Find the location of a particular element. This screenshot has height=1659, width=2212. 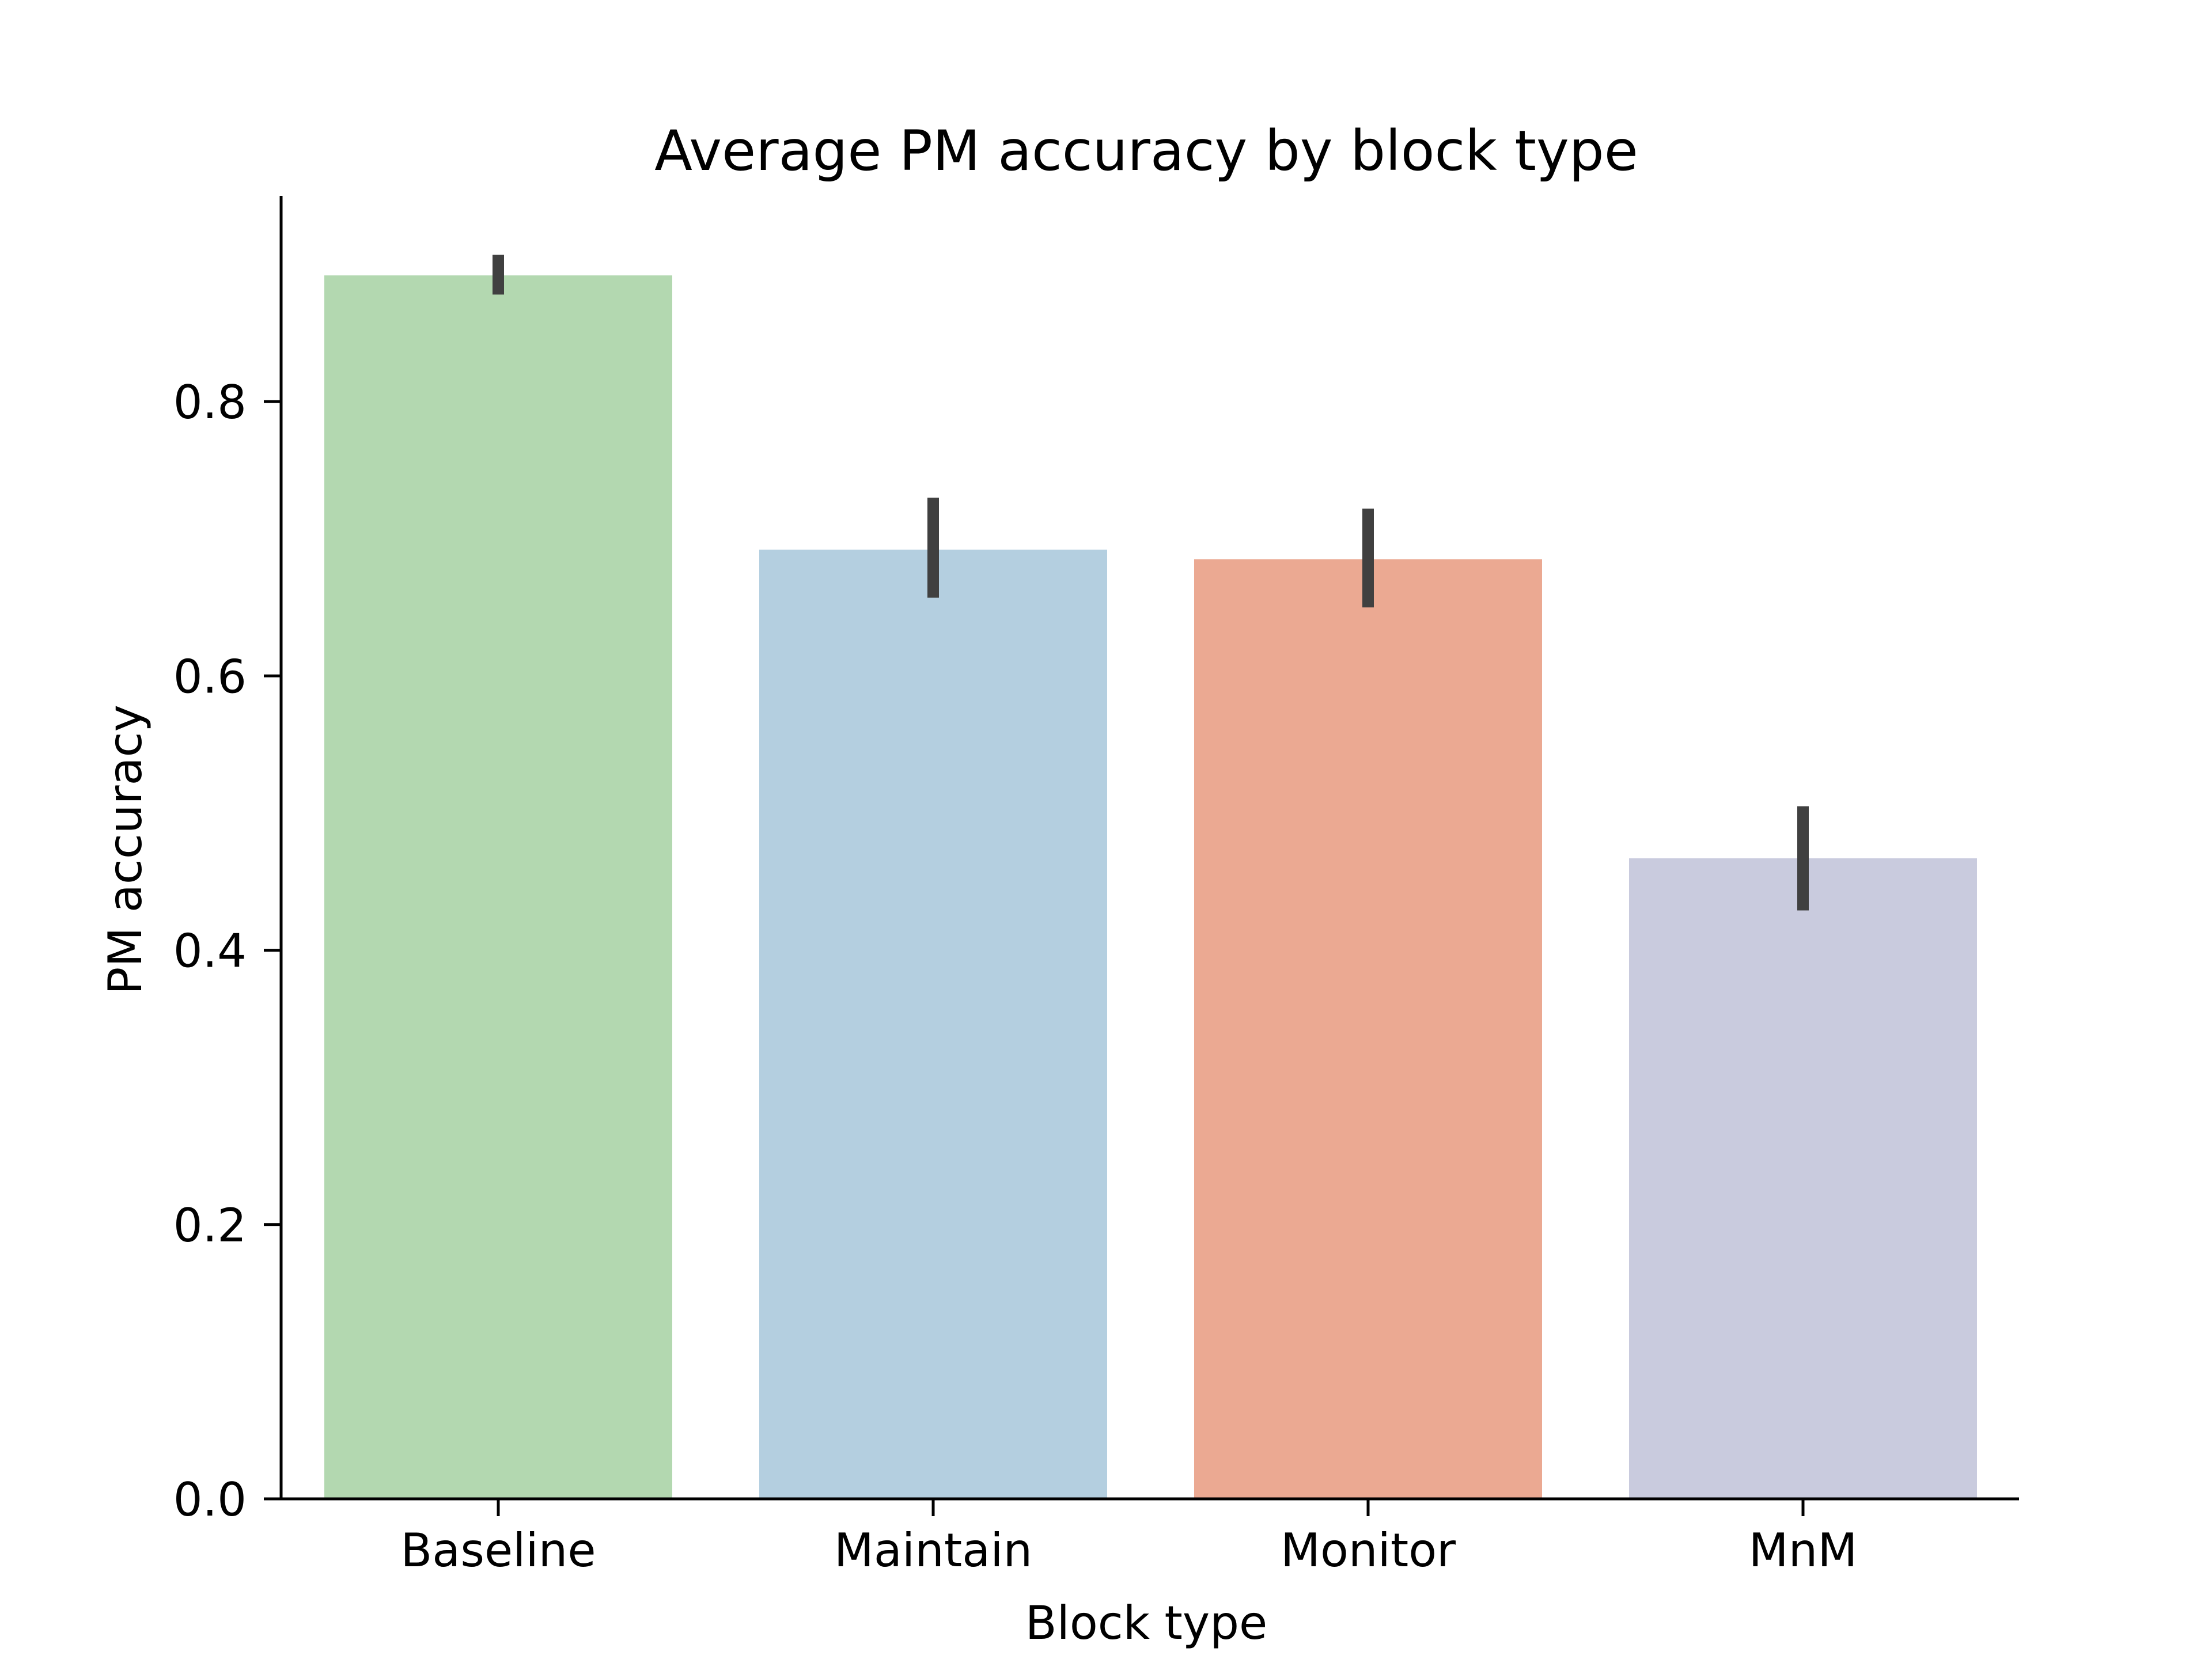

bar-monitor is located at coordinates (1368, 1029).